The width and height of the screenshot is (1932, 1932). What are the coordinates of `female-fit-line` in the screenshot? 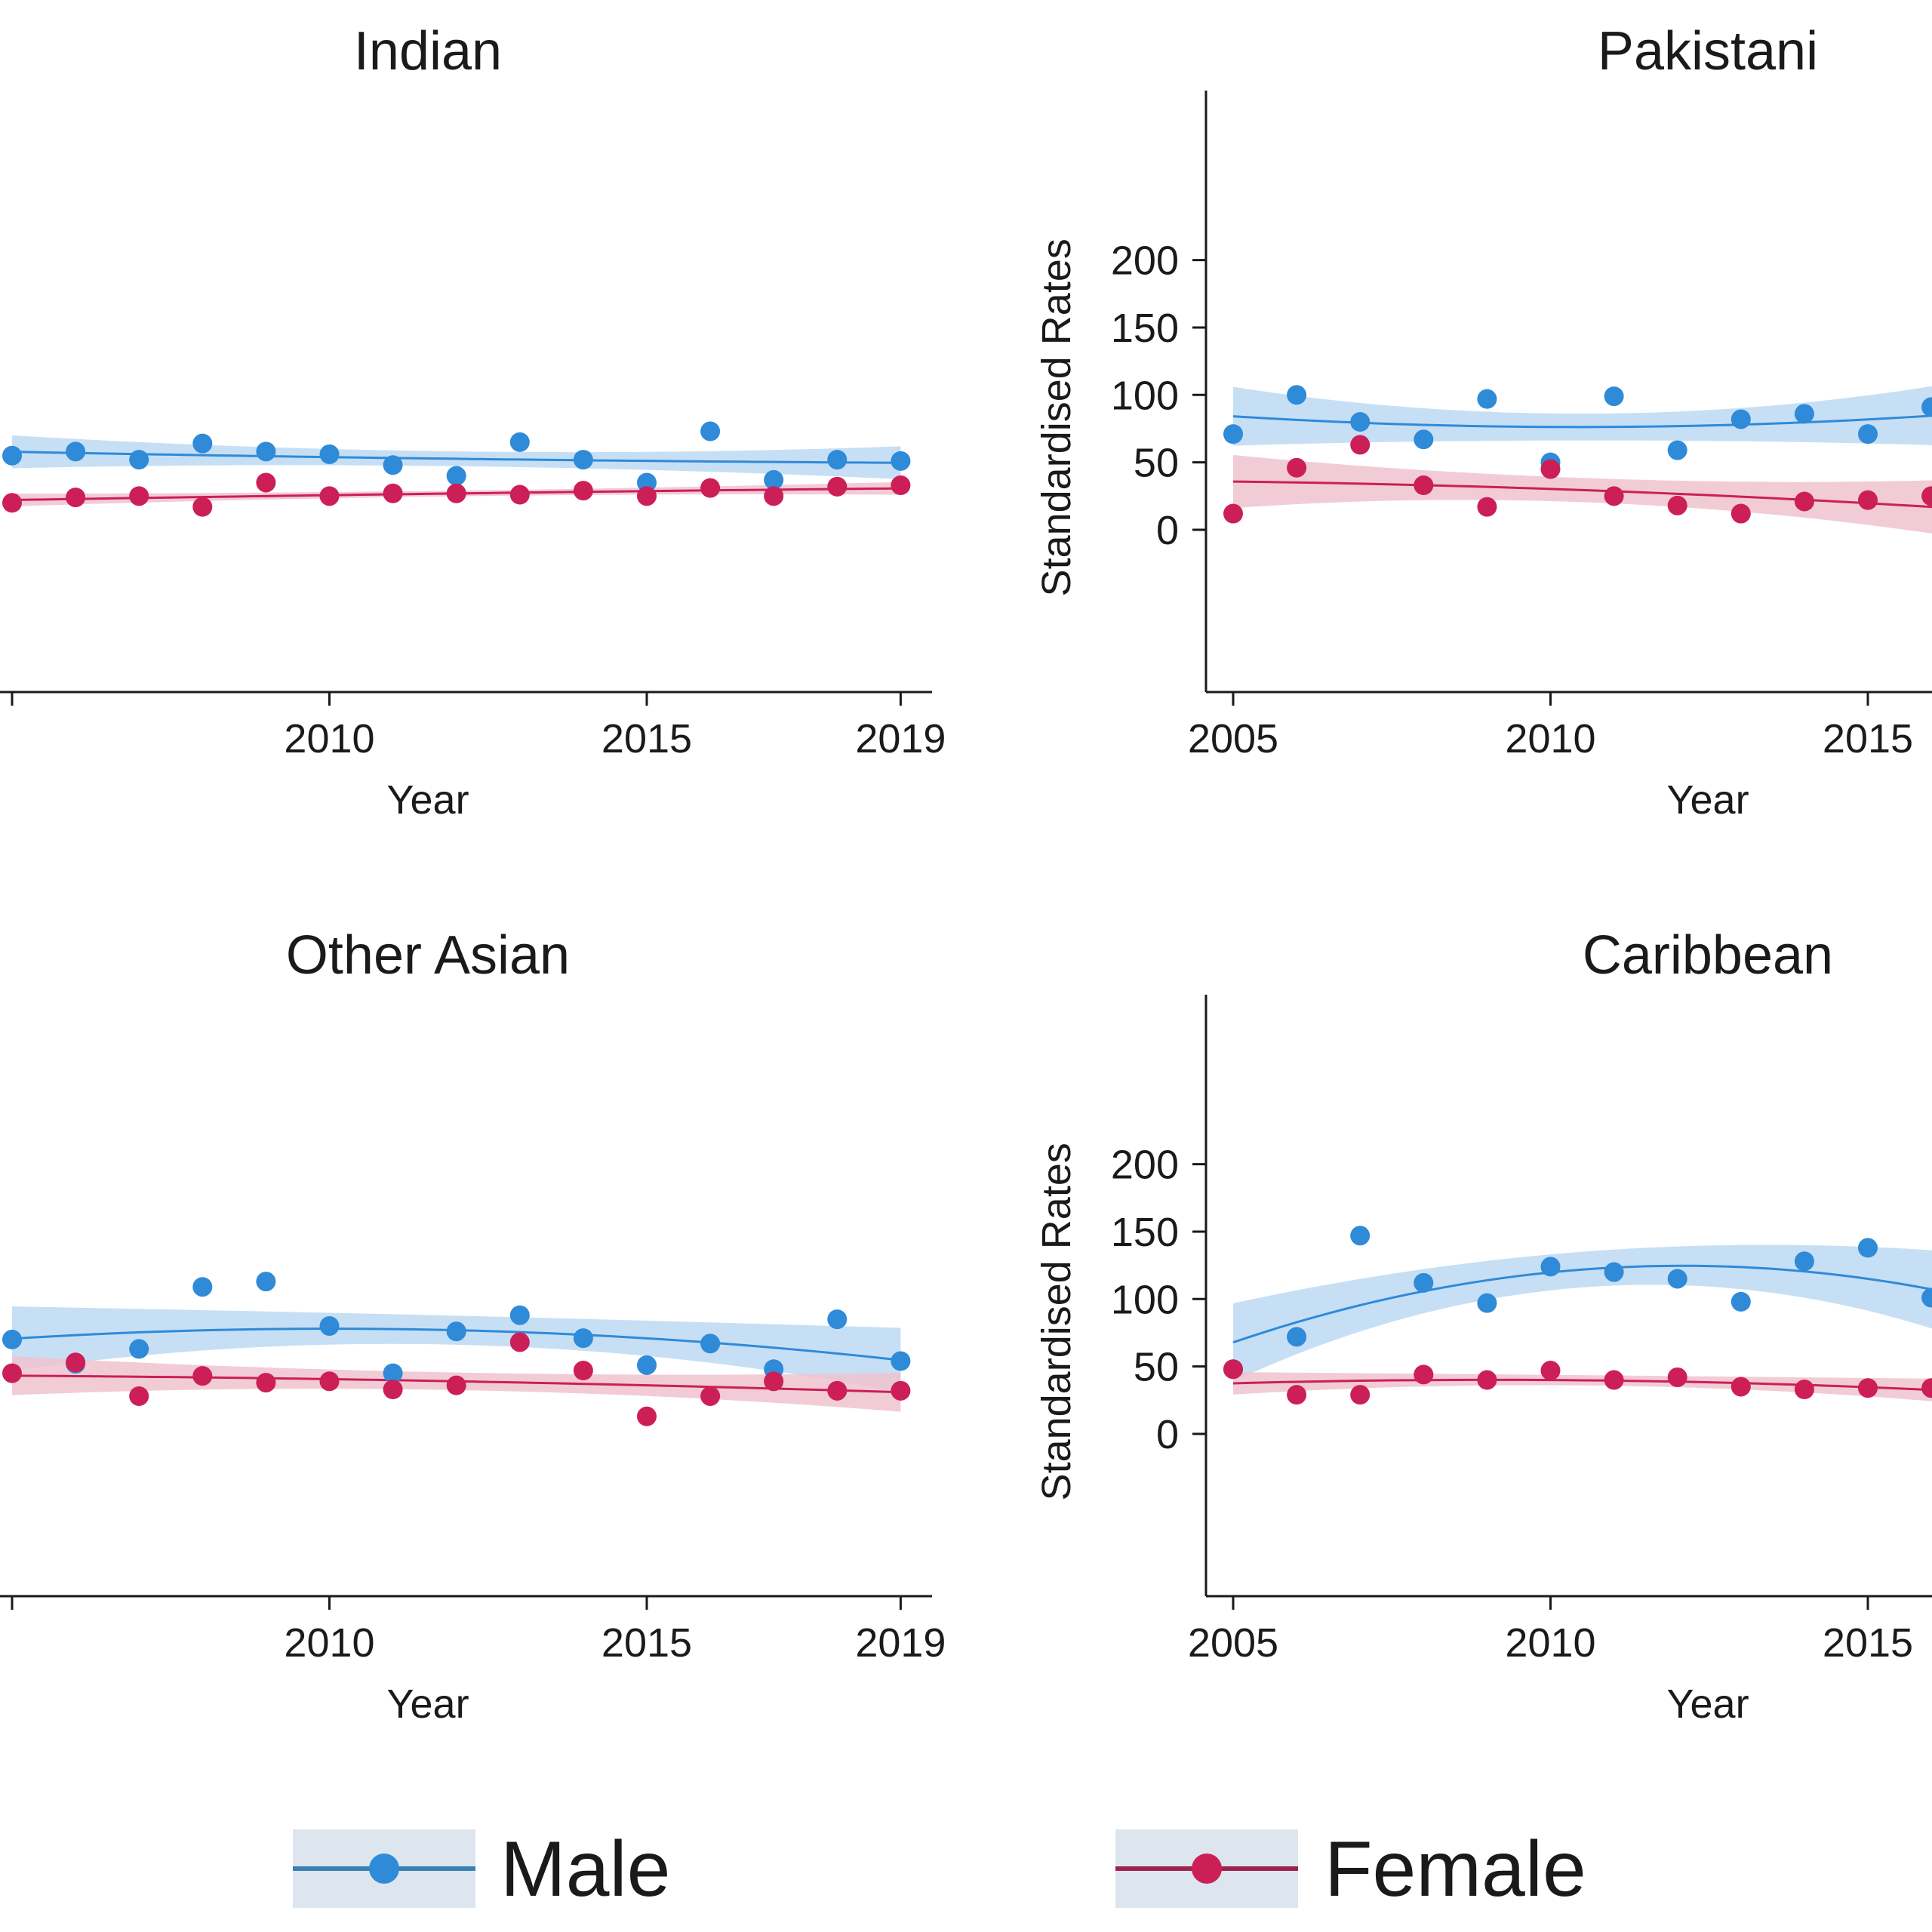 It's located at (1582, 494).